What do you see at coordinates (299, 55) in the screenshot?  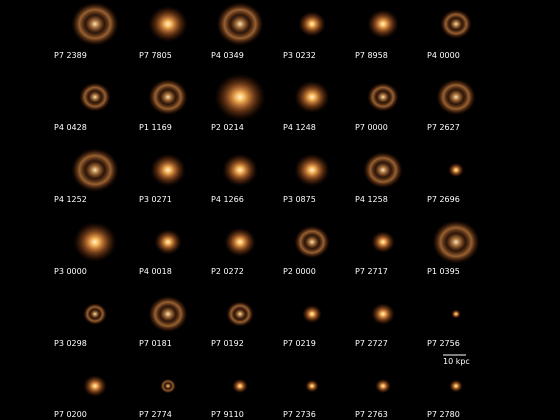 I see `galaxy-label: P3 0232` at bounding box center [299, 55].